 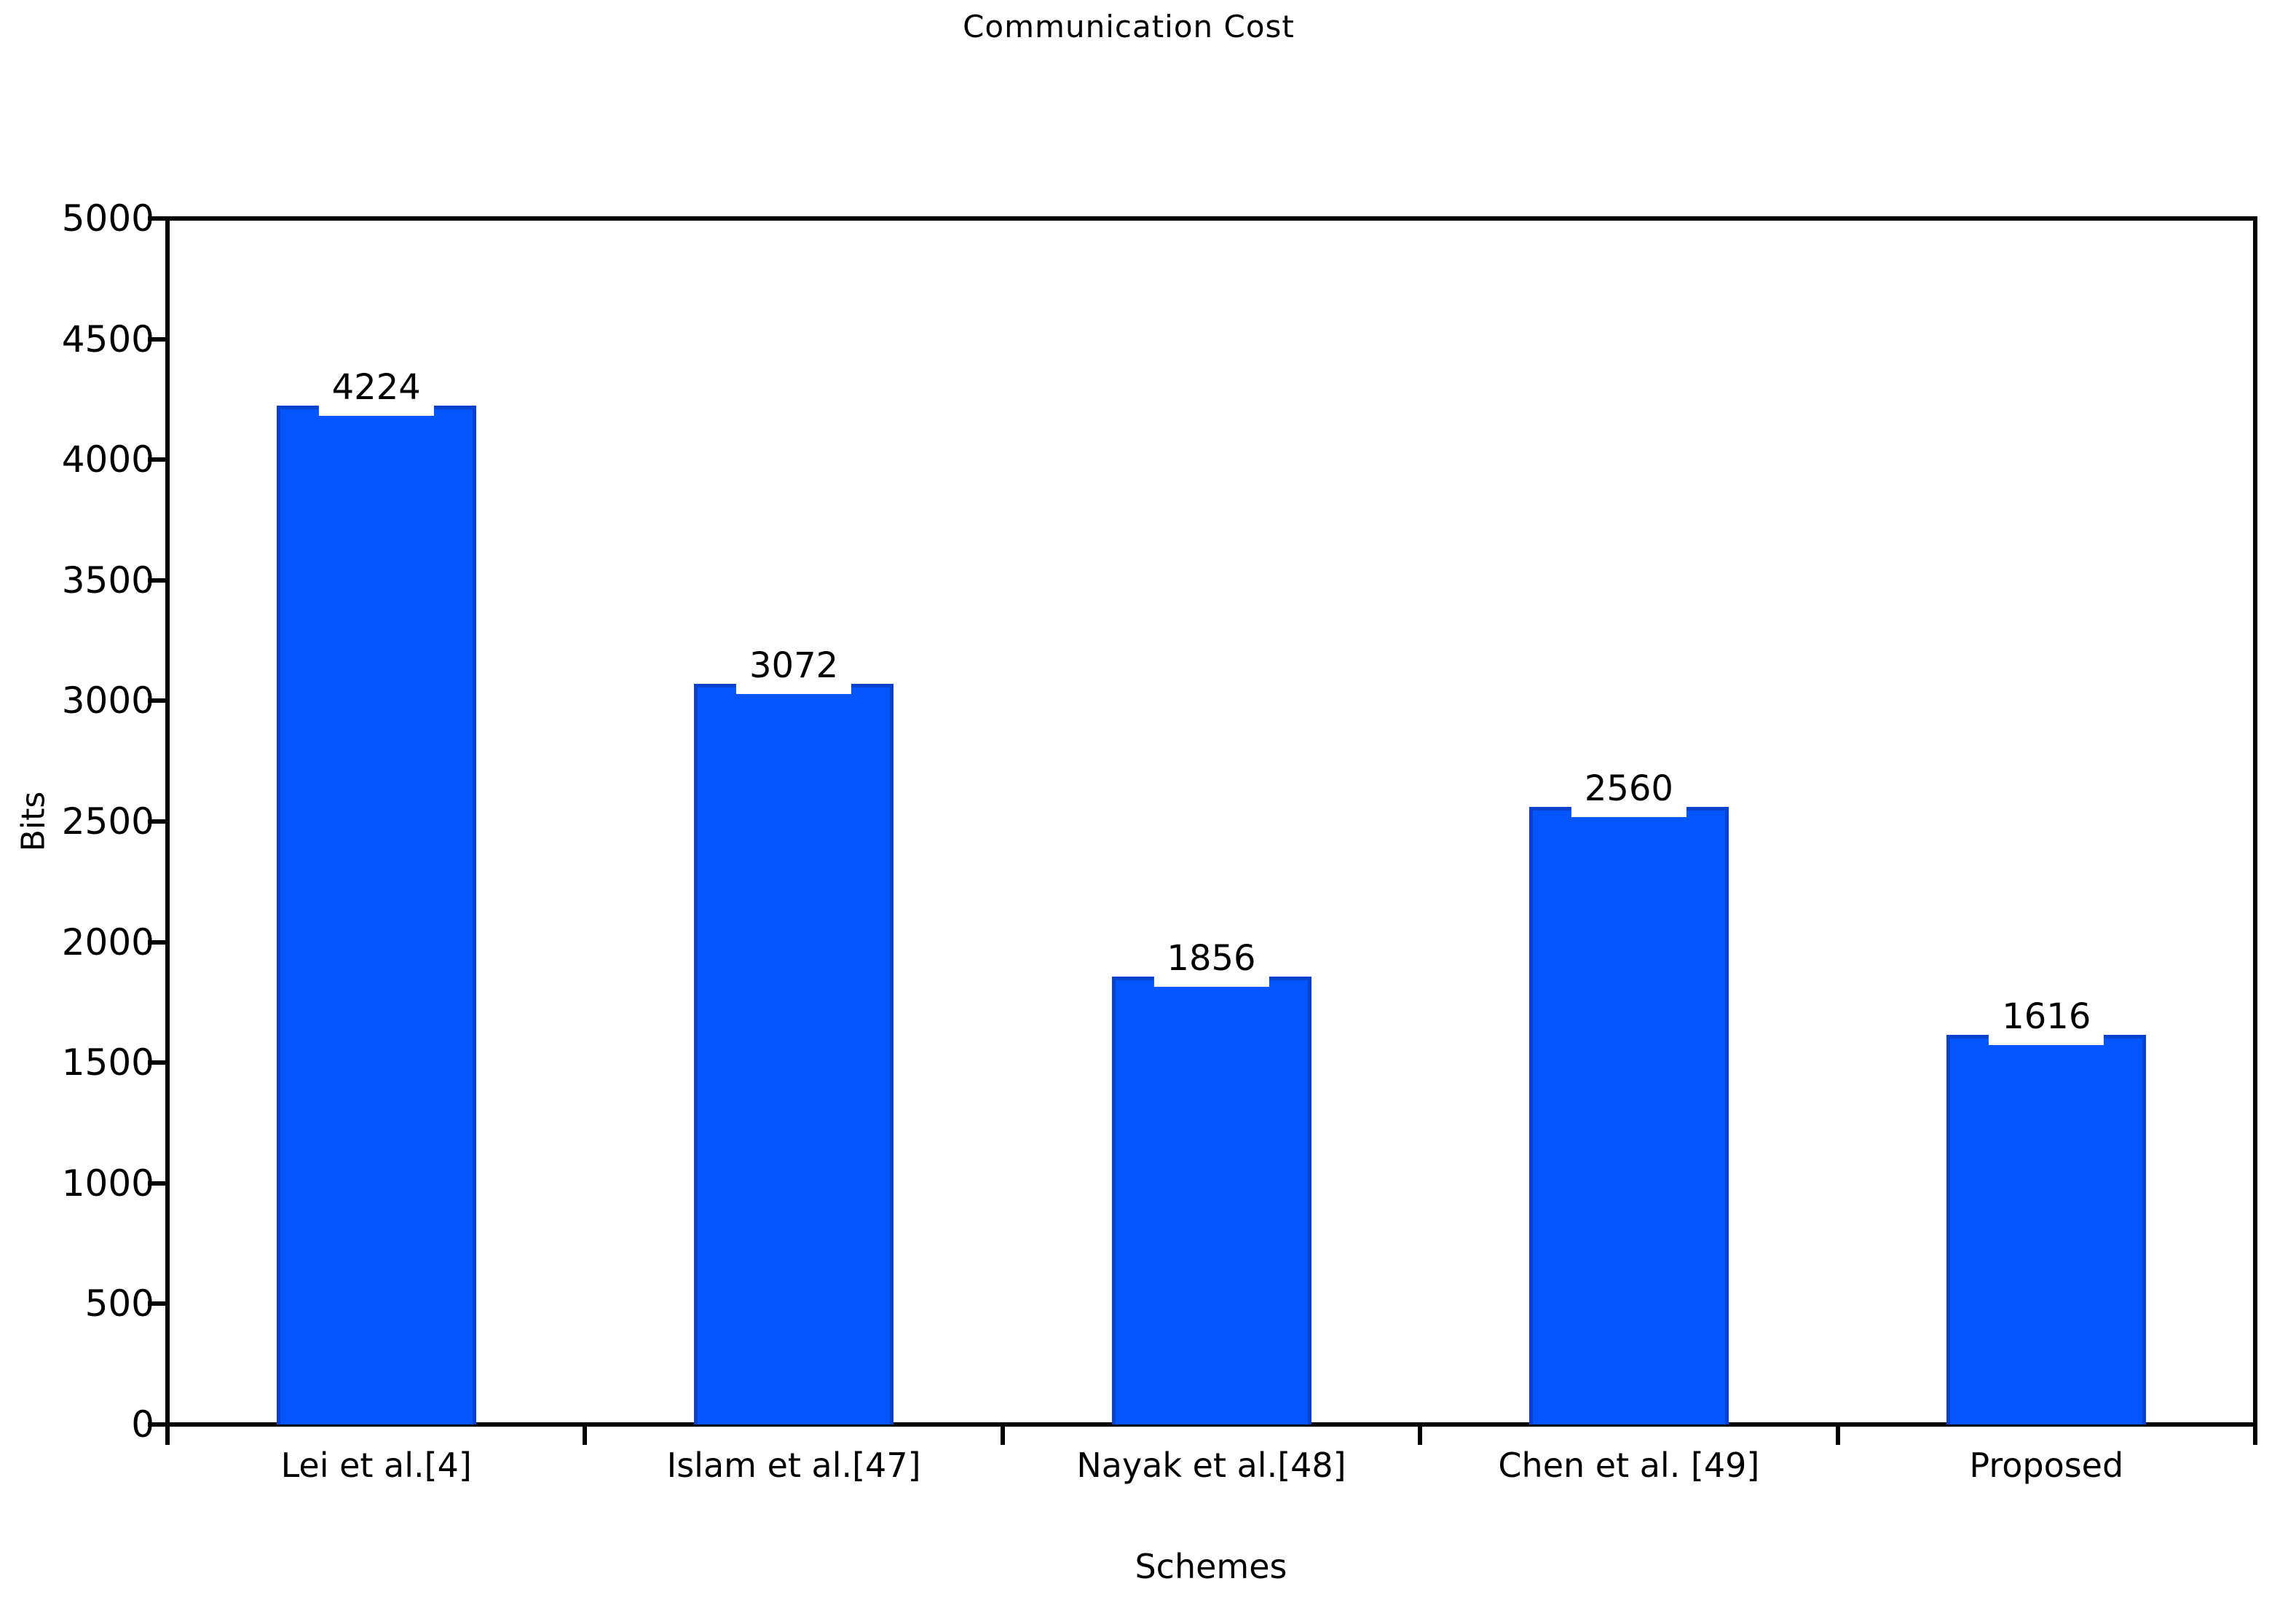 I want to click on bar-value-label: 2560, so click(x=1629, y=794).